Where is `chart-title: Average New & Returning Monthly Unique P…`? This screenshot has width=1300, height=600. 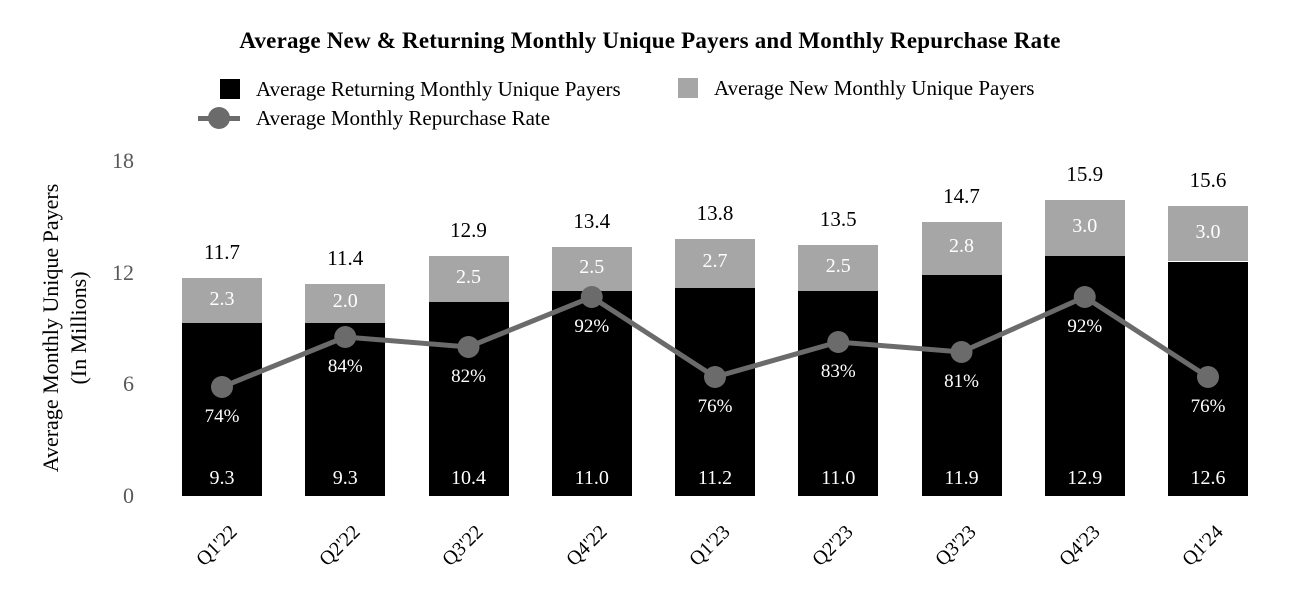
chart-title: Average New & Returning Monthly Unique P… is located at coordinates (650, 40).